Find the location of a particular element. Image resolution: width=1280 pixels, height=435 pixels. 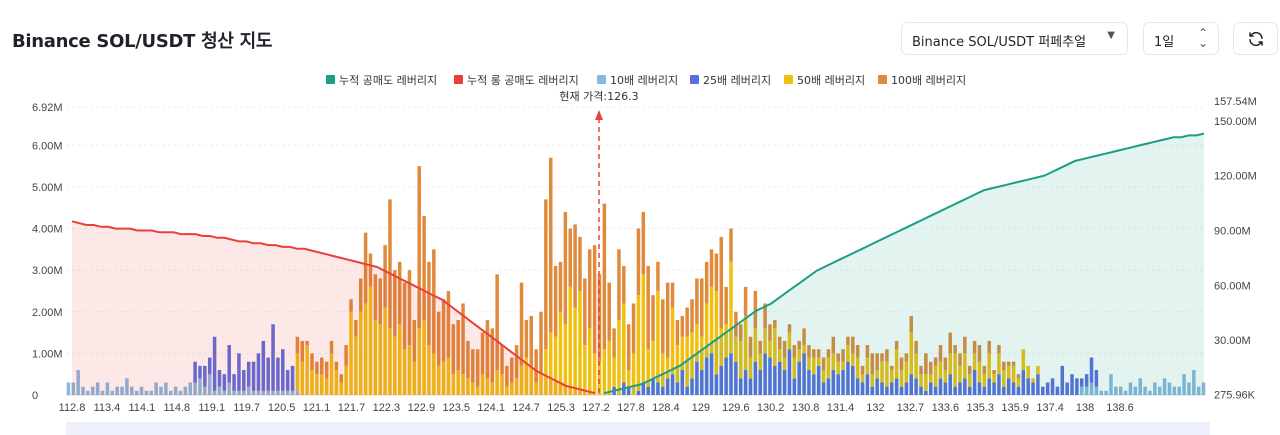

x-tick-label: 119.7 is located at coordinates (246, 408).